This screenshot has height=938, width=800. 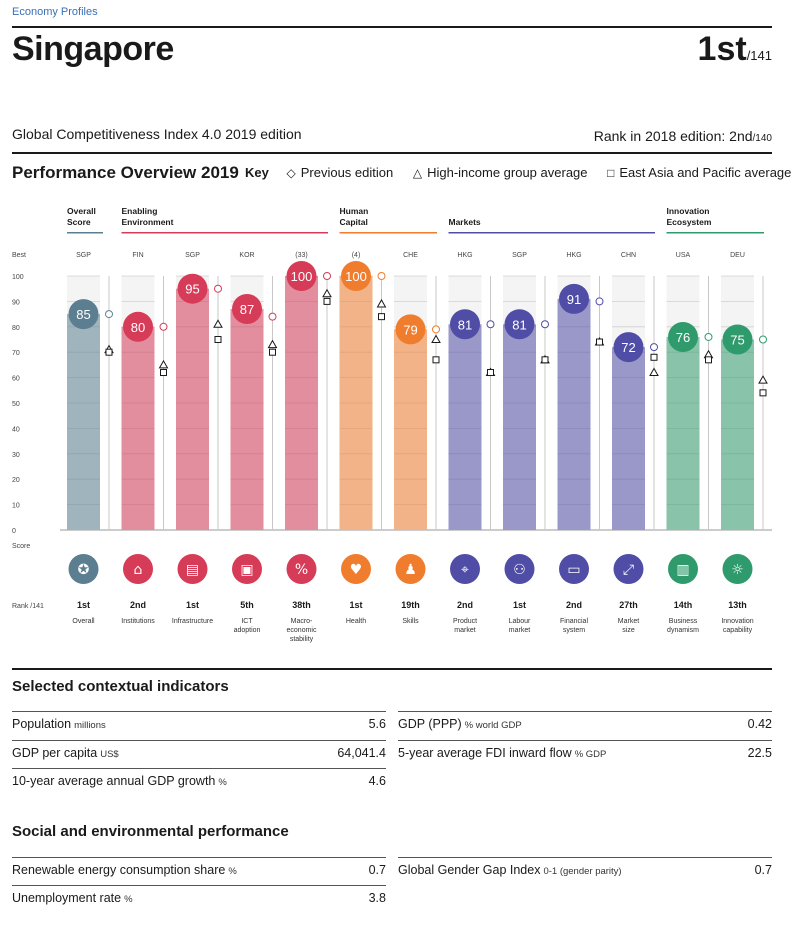 I want to click on score-value: 76, so click(x=683, y=337).